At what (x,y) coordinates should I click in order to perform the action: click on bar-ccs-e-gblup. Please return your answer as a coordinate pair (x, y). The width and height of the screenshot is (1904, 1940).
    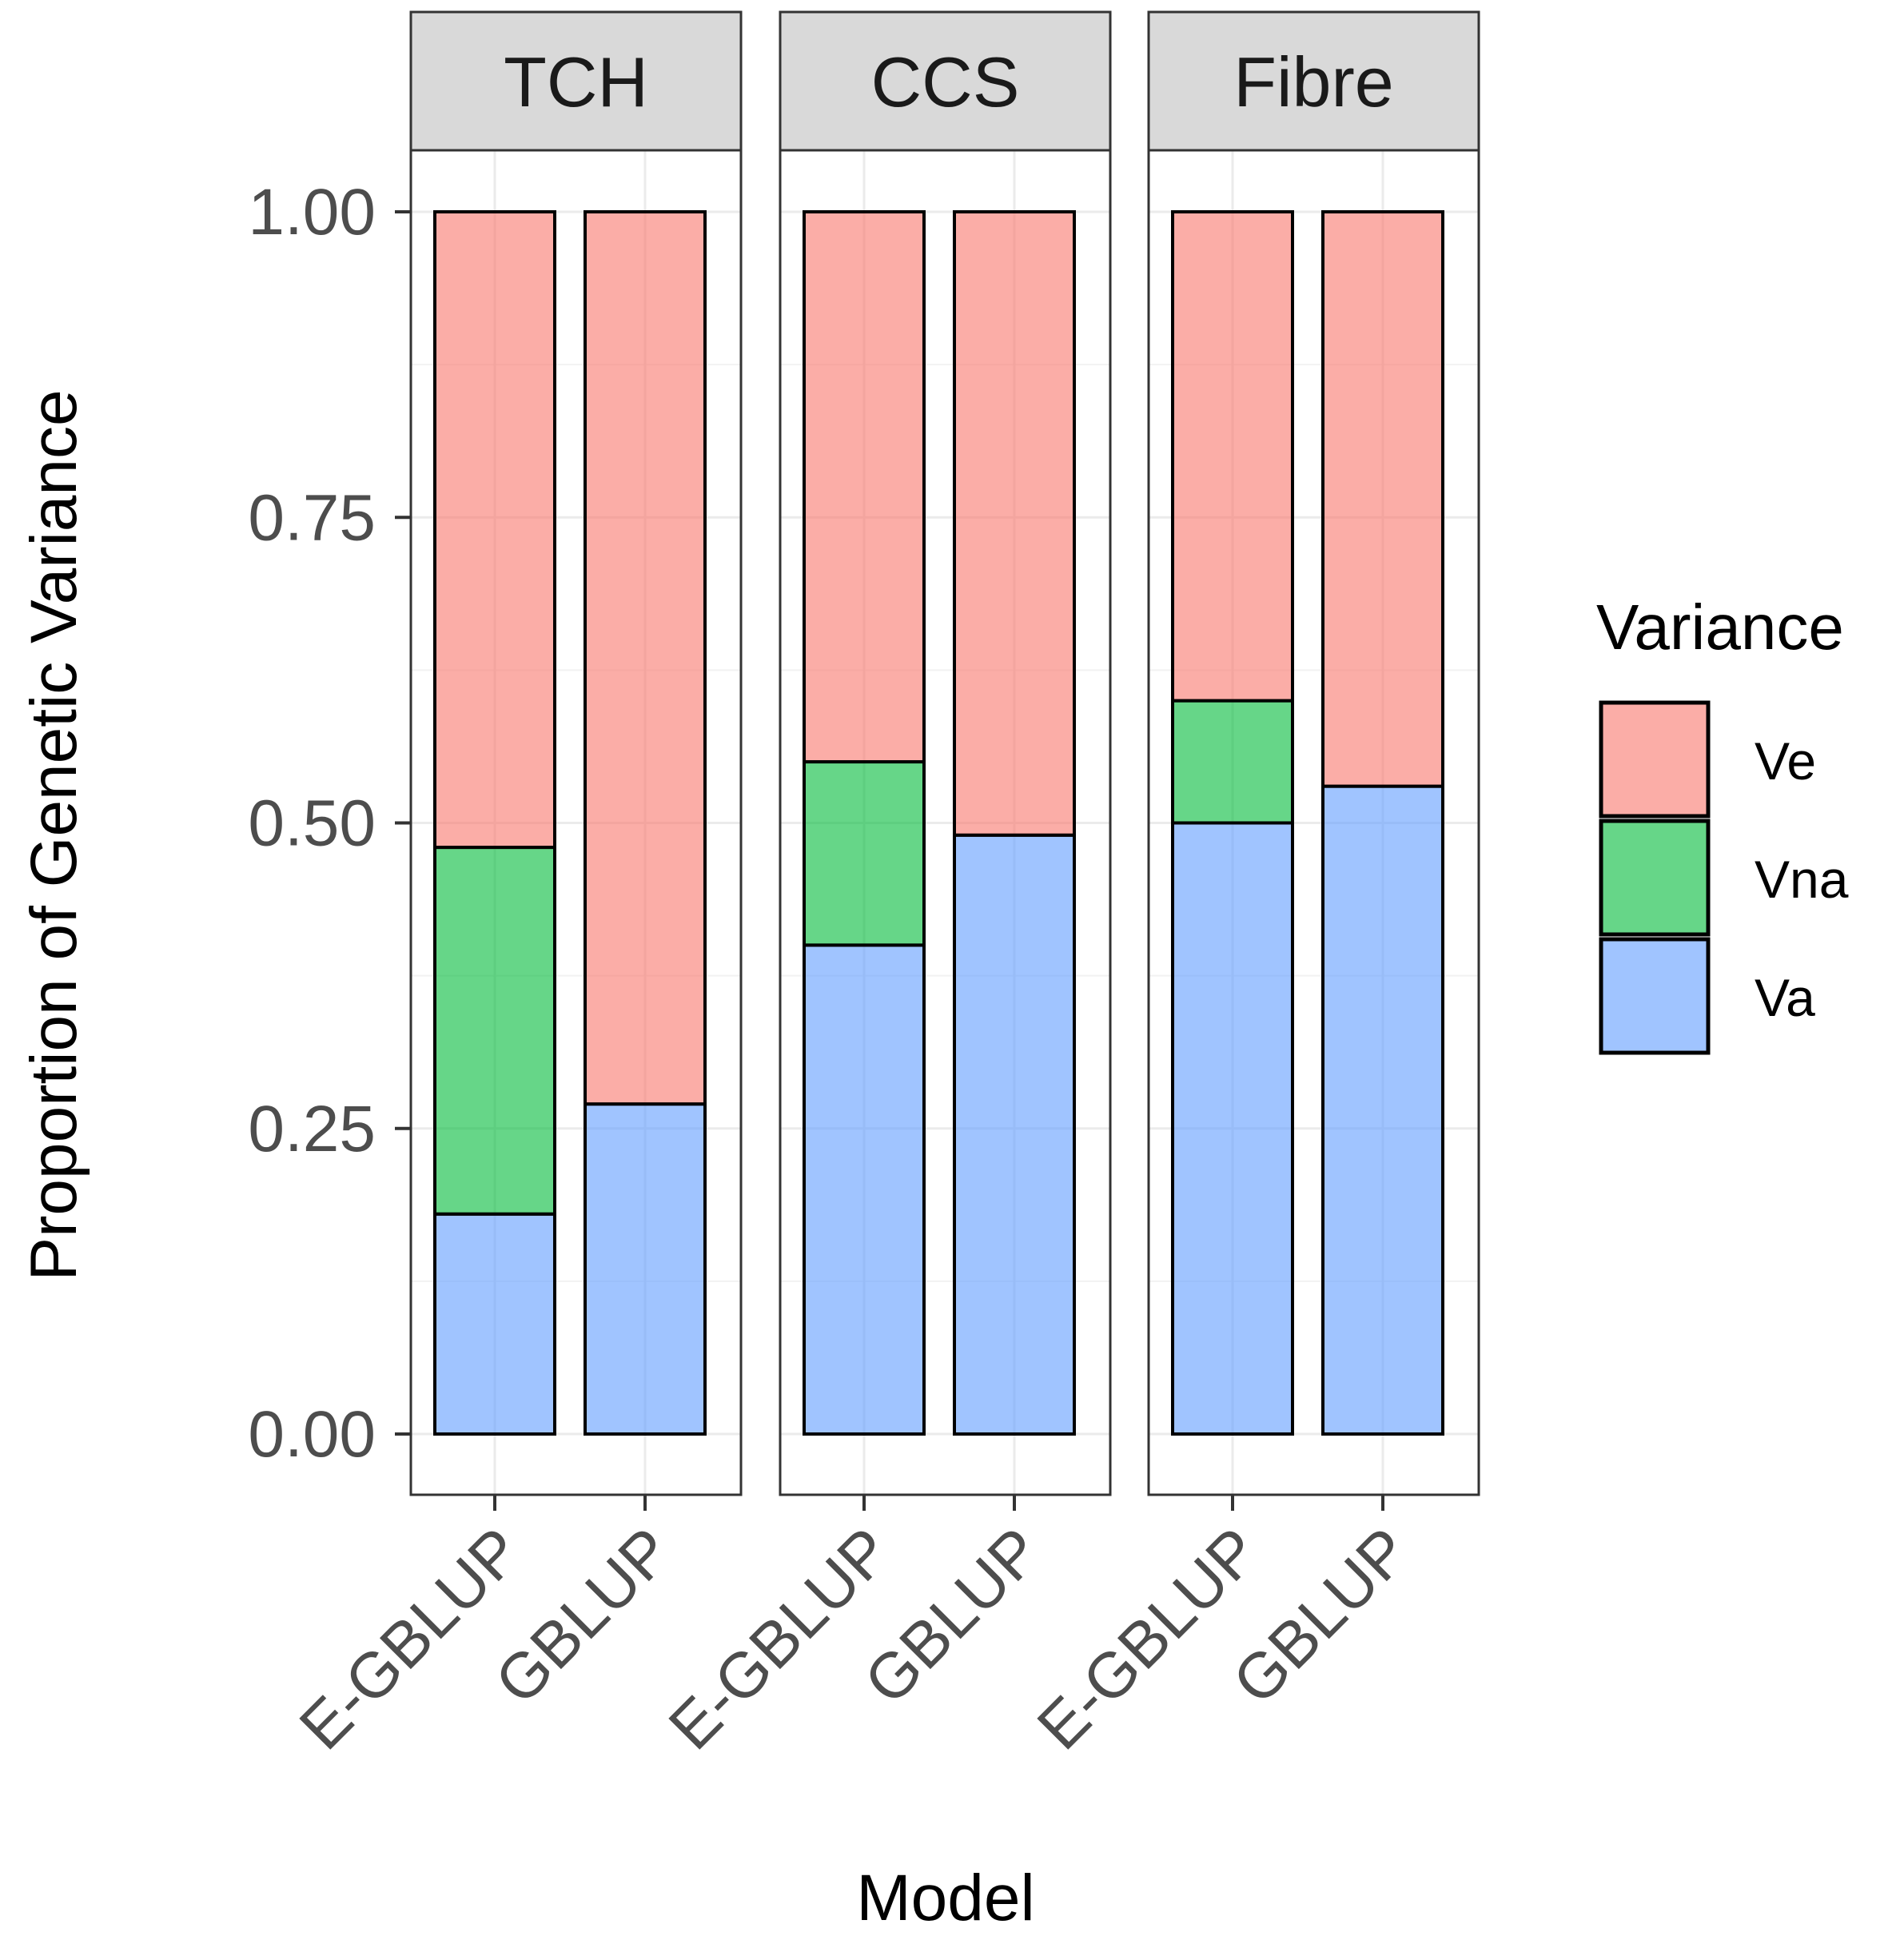
    Looking at the image, I should click on (864, 823).